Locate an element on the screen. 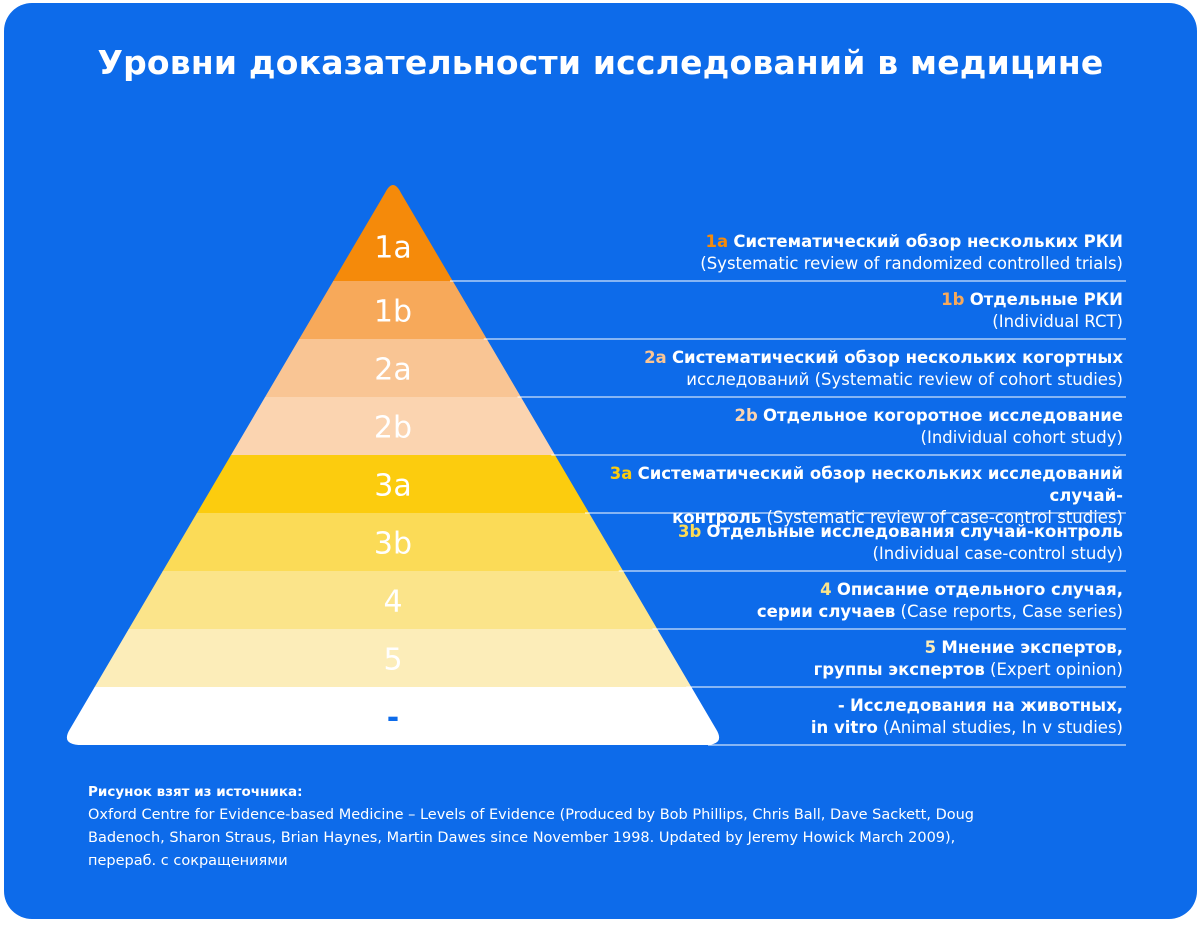 This screenshot has width=1200, height=925. source-line-3: перераб. с сокращениями is located at coordinates (188, 861).